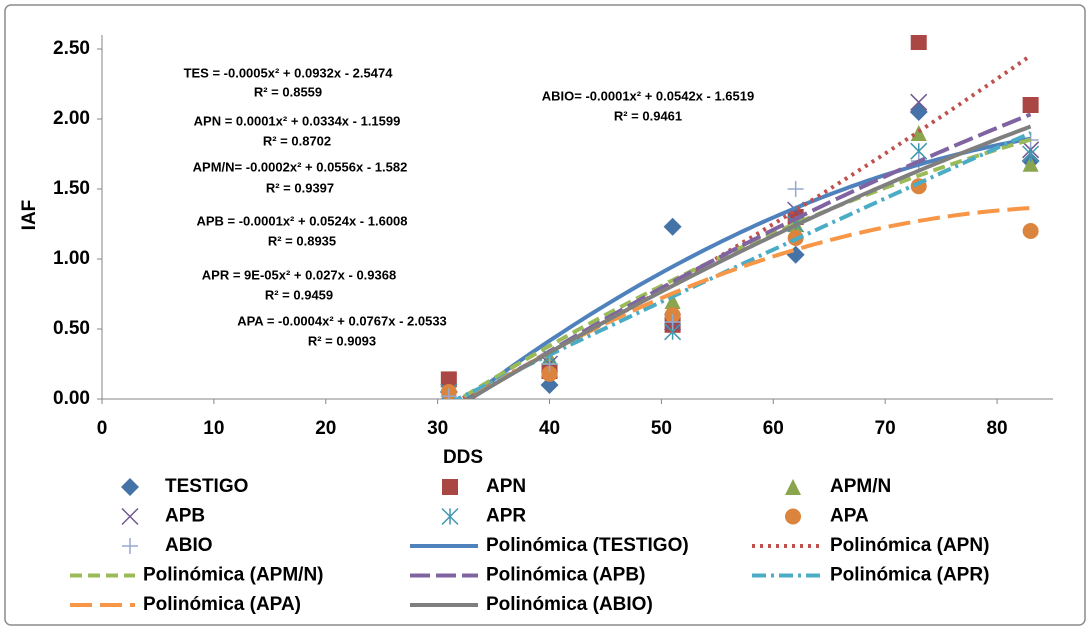 Image resolution: width=1091 pixels, height=632 pixels. Describe the element at coordinates (71, 188) in the screenshot. I see `y-tick-label: 1.50` at that location.